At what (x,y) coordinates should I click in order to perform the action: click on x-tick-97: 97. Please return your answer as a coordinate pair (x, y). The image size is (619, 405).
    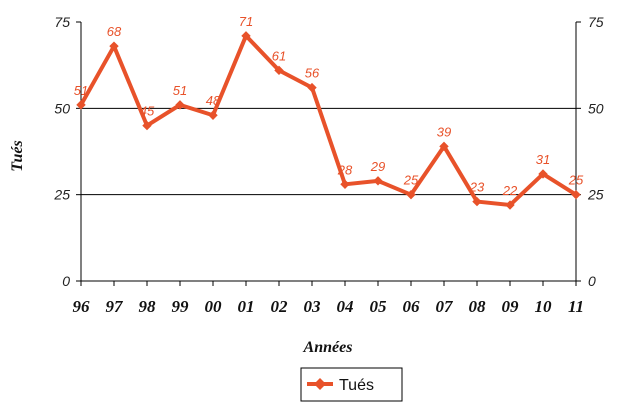
    Looking at the image, I should click on (115, 306).